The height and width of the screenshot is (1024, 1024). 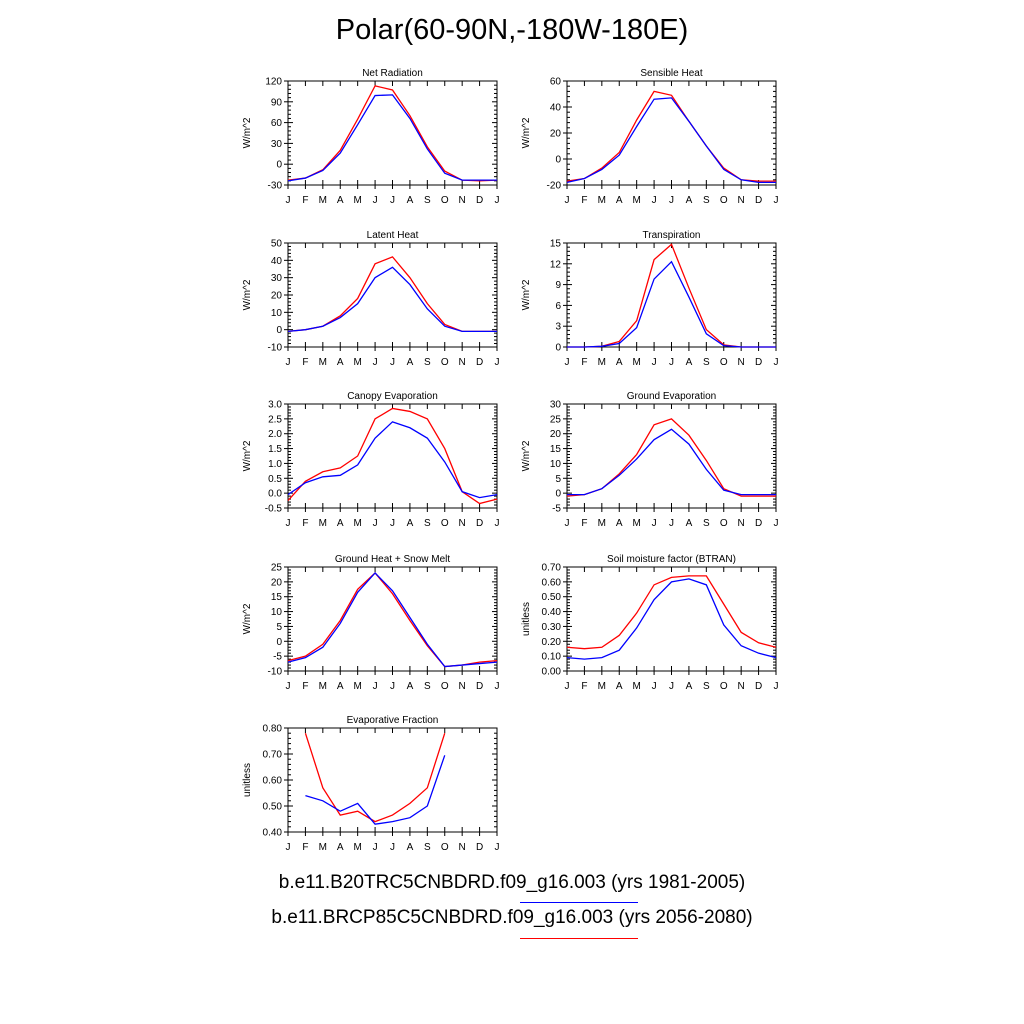 What do you see at coordinates (277, 657) in the screenshot?
I see `y-tick-label: -5` at bounding box center [277, 657].